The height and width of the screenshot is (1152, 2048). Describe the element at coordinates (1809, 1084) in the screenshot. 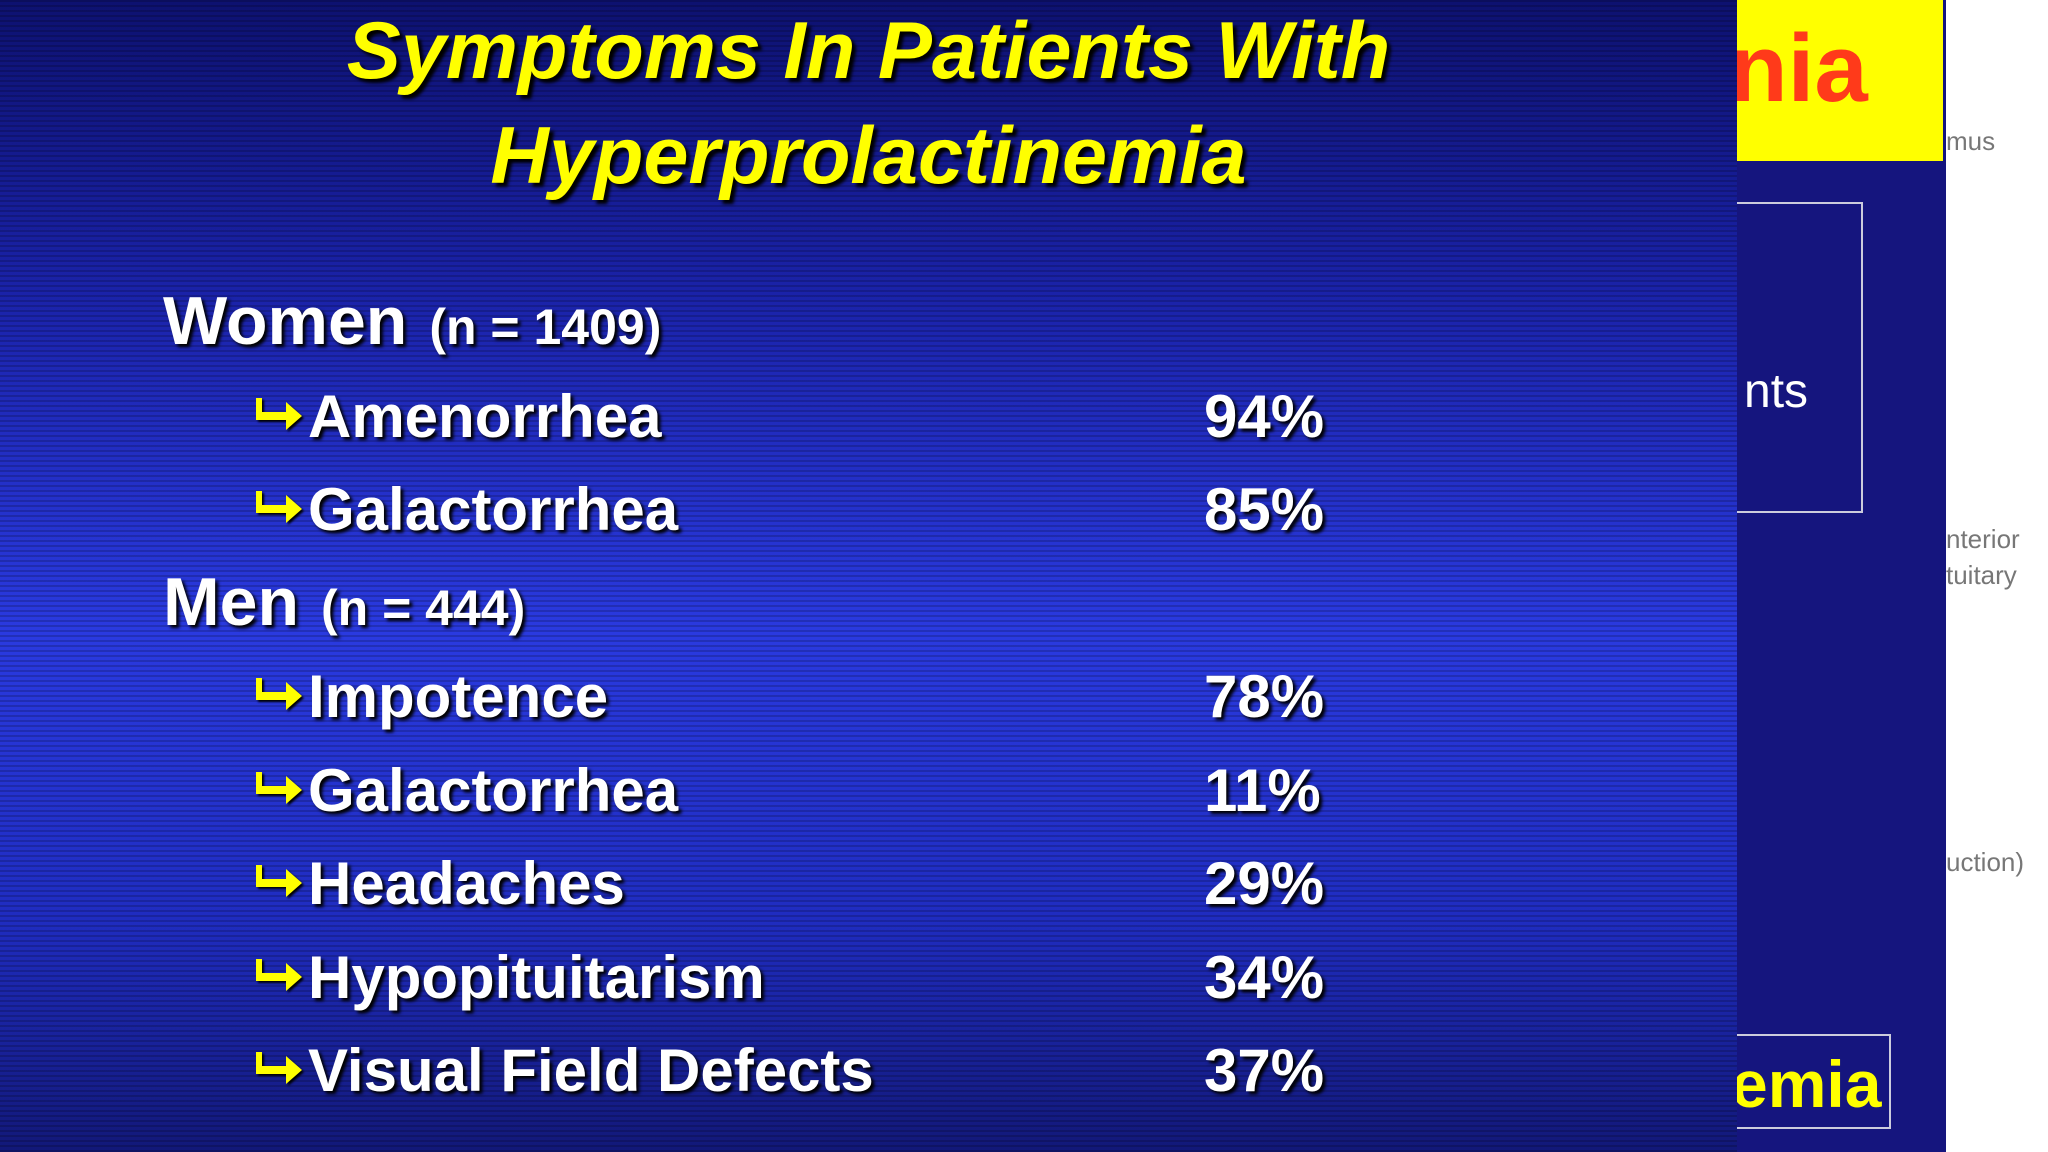

I see `footer-fragment: emia` at that location.